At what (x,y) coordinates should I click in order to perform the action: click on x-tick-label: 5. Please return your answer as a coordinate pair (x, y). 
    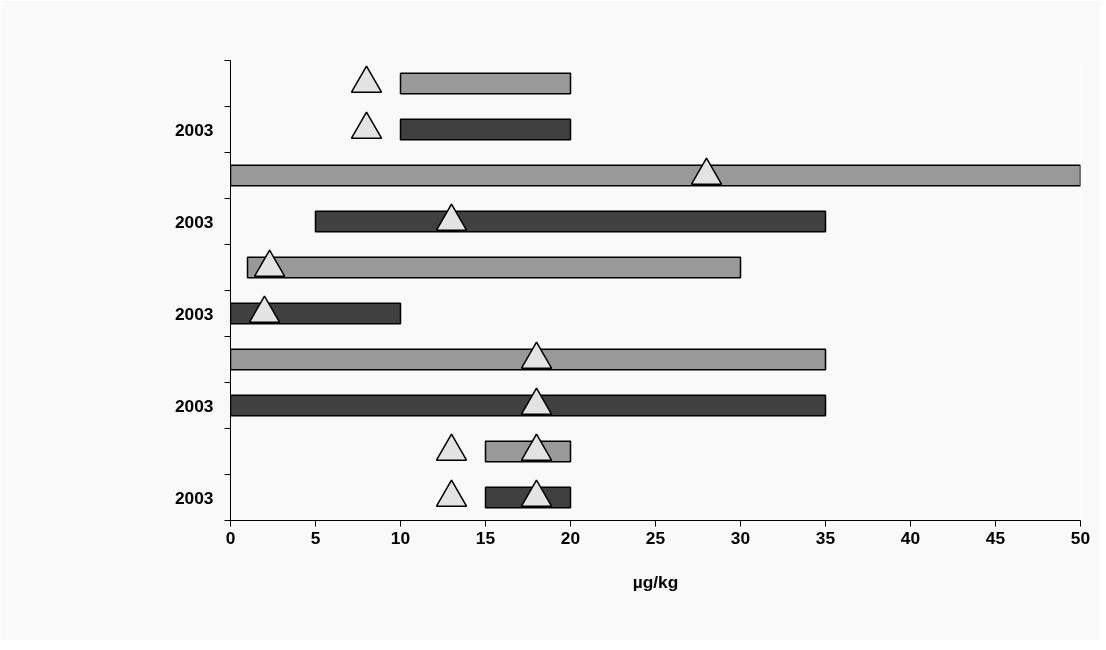
    Looking at the image, I should click on (315, 537).